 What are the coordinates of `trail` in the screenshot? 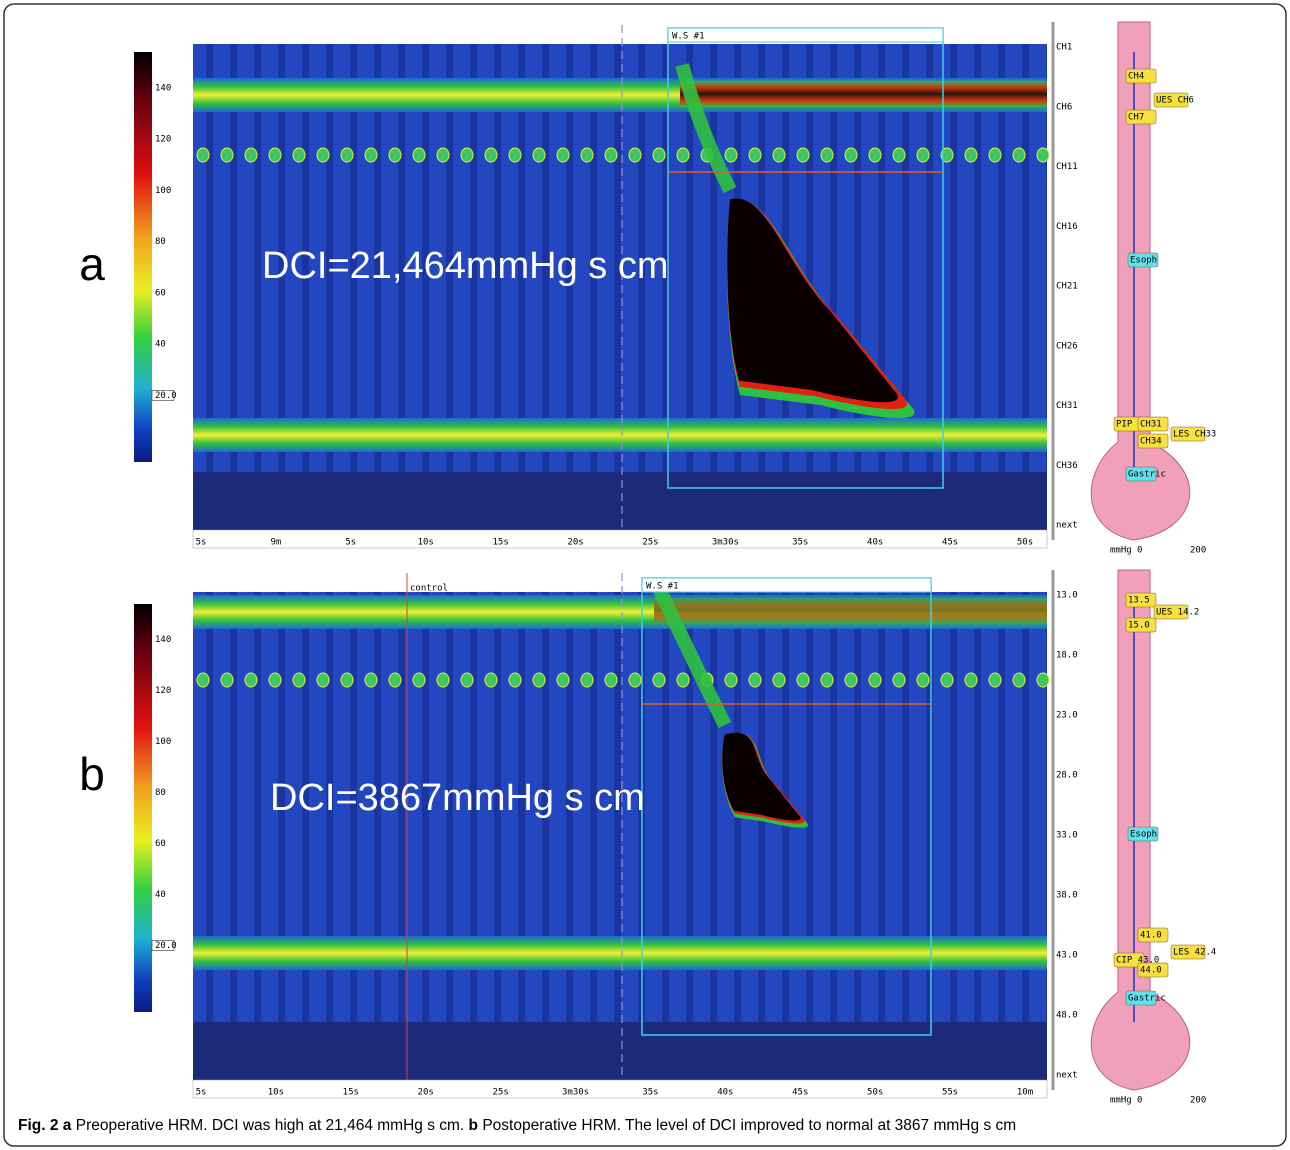 It's located at (706, 128).